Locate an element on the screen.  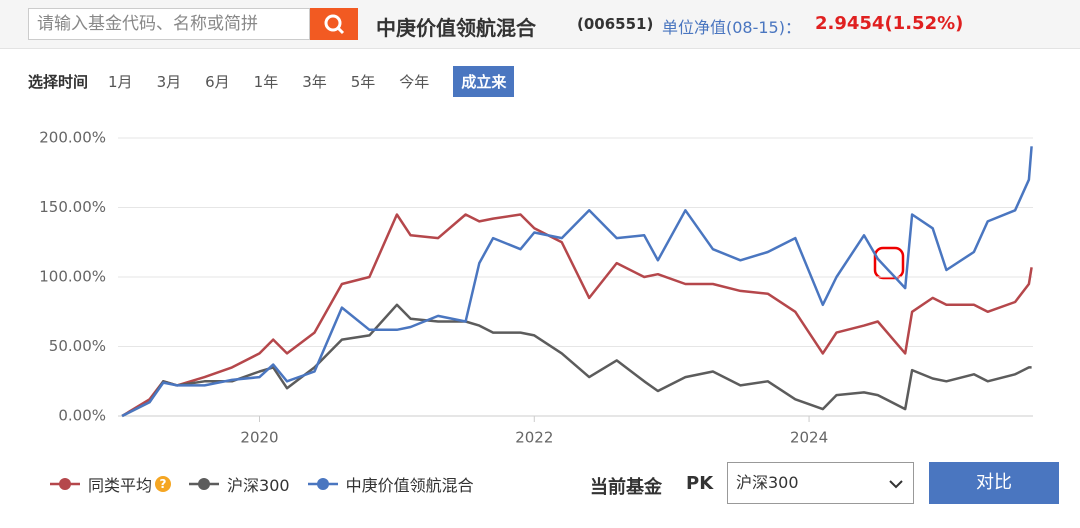
search-button is located at coordinates (334, 24).